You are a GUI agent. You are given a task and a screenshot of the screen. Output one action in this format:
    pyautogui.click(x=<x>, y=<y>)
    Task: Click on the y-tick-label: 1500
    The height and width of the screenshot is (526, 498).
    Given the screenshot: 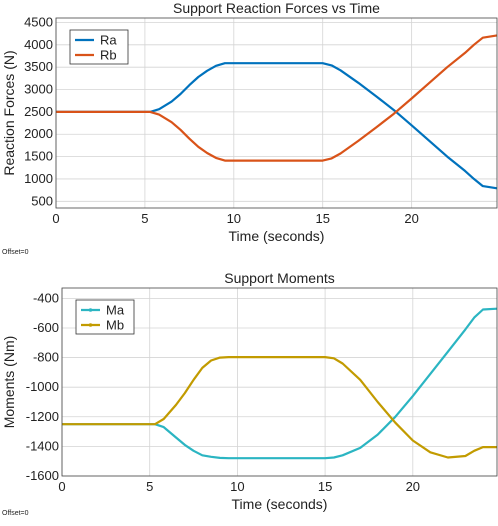 What is the action you would take?
    pyautogui.click(x=38, y=156)
    